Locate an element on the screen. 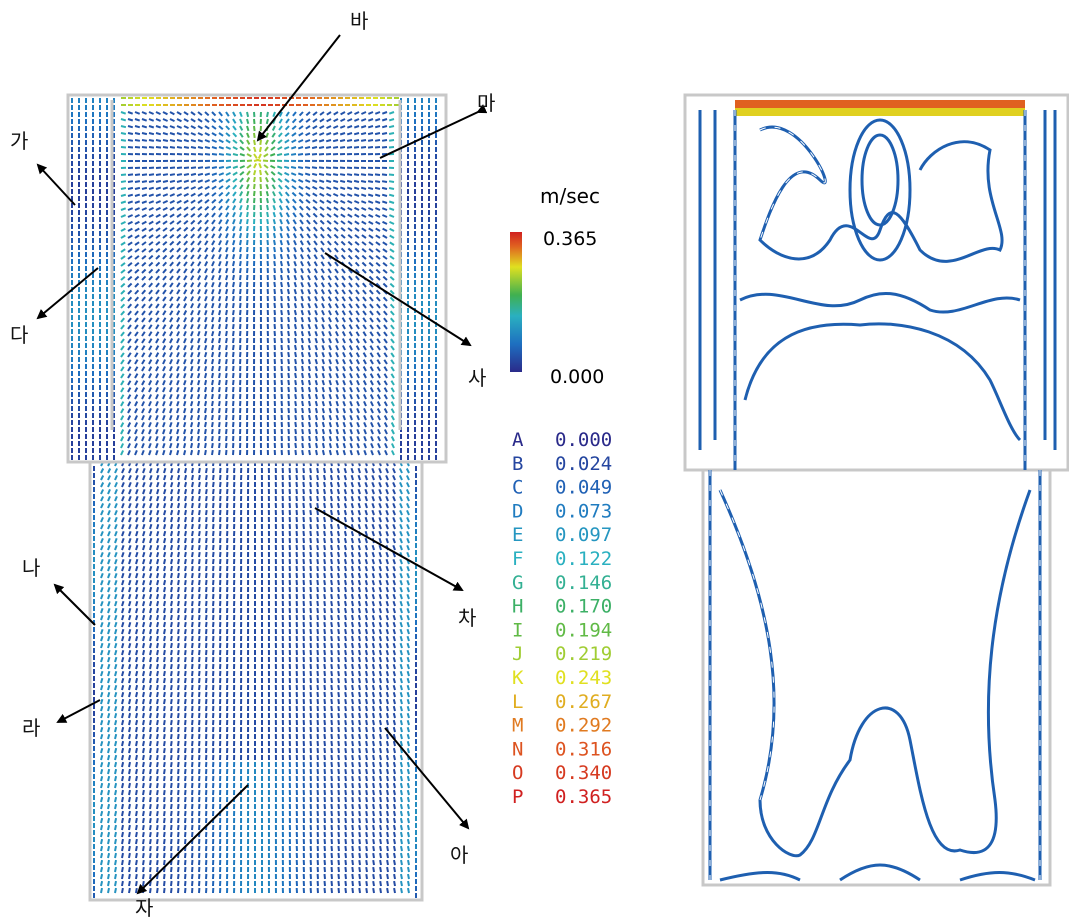 This screenshot has height=921, width=1069. label: 바 is located at coordinates (359, 21).